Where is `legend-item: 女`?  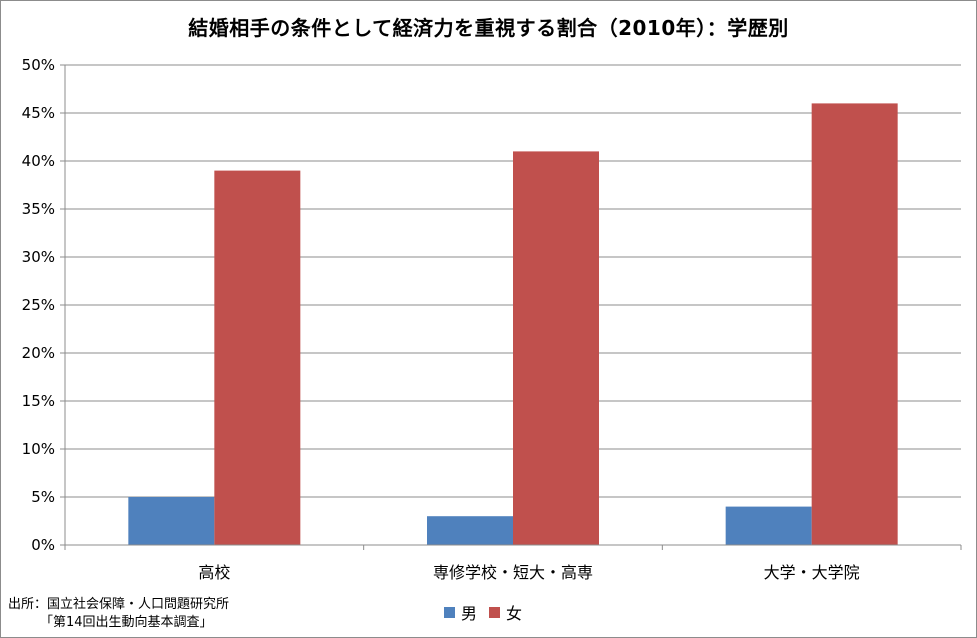
legend-item: 女 is located at coordinates (505, 612).